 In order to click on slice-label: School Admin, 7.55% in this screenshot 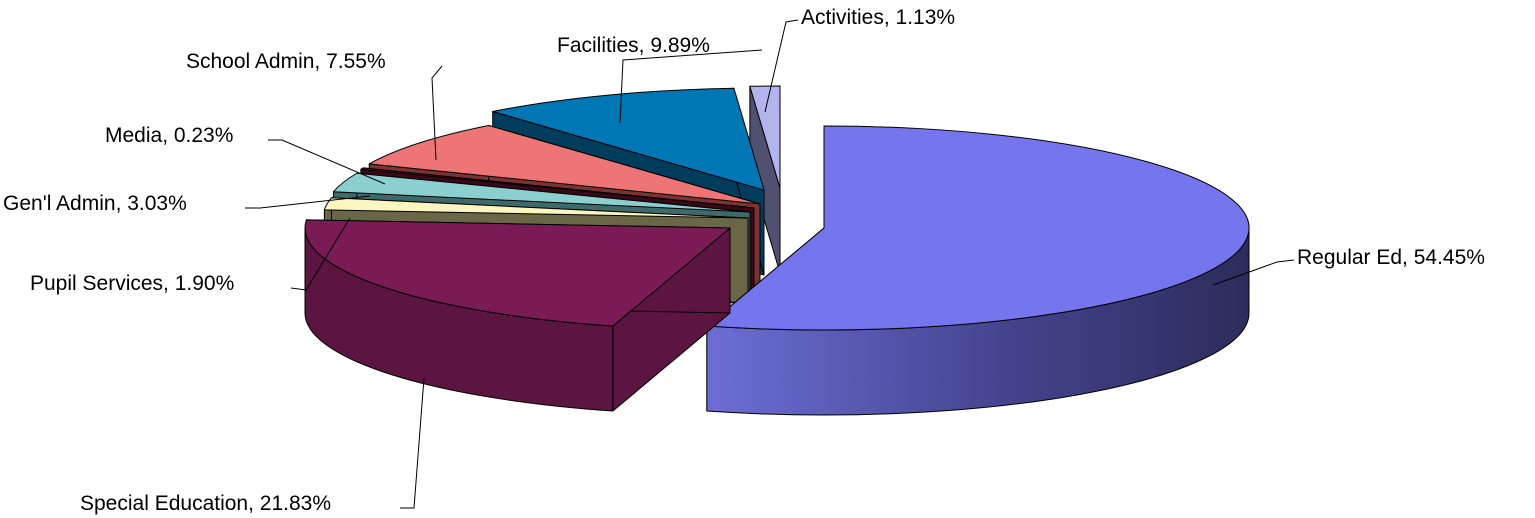, I will do `click(286, 61)`.